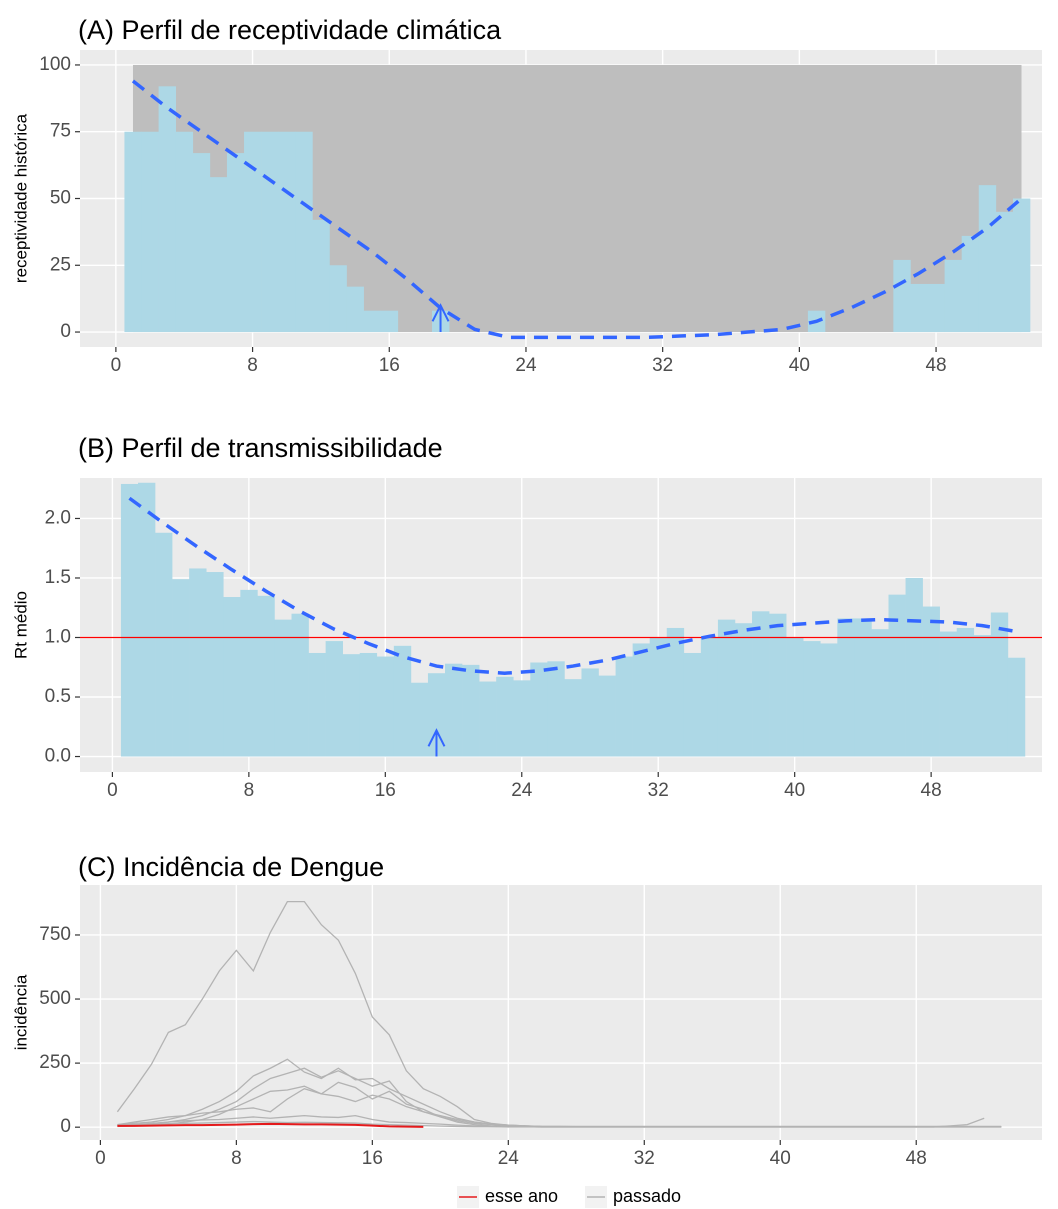  I want to click on smooth-line, so click(572, 585).